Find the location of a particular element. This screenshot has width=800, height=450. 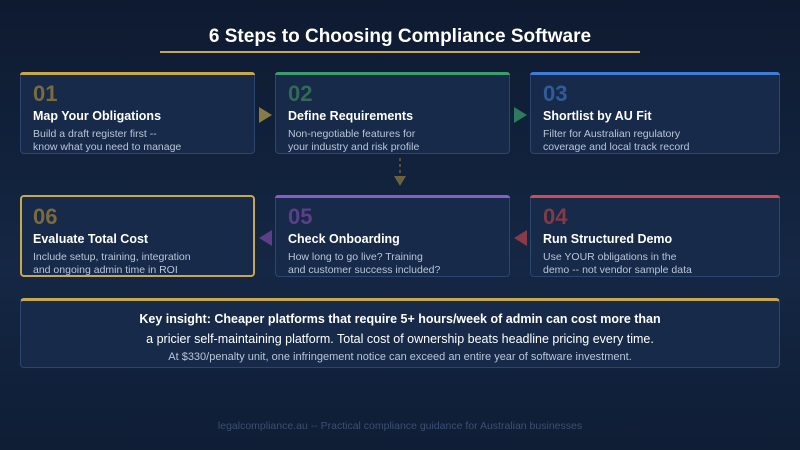

step-title: Run Structured Demo is located at coordinates (608, 239).